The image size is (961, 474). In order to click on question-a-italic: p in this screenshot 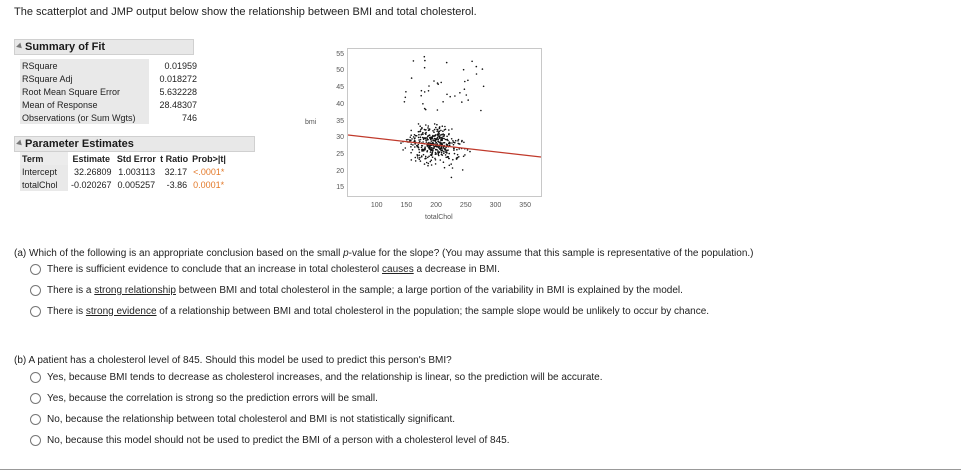, I will do `click(346, 253)`.